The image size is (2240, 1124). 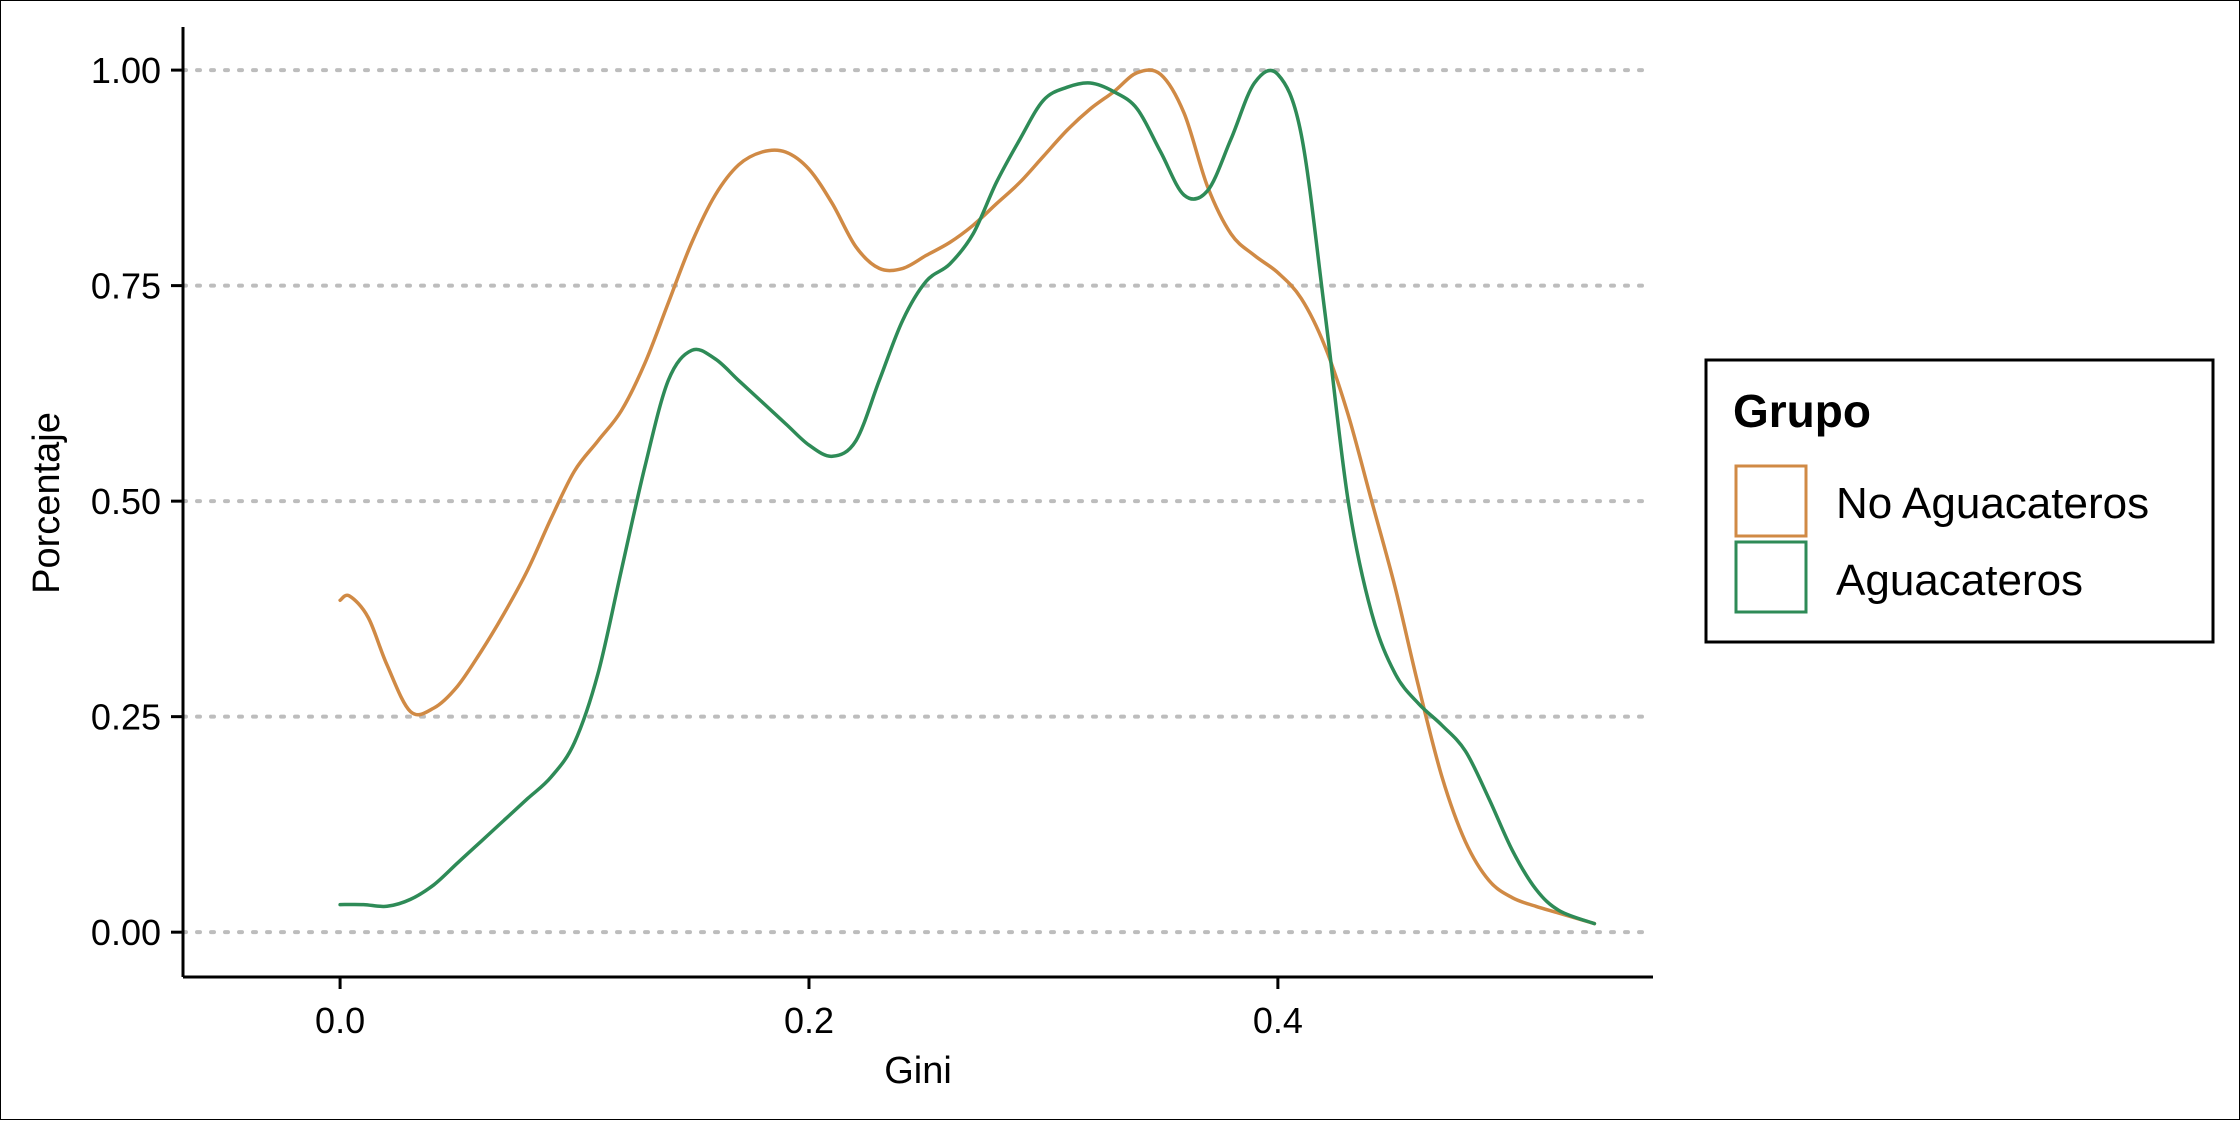 I want to click on y-axis-title: Porcentaje, so click(x=47, y=503).